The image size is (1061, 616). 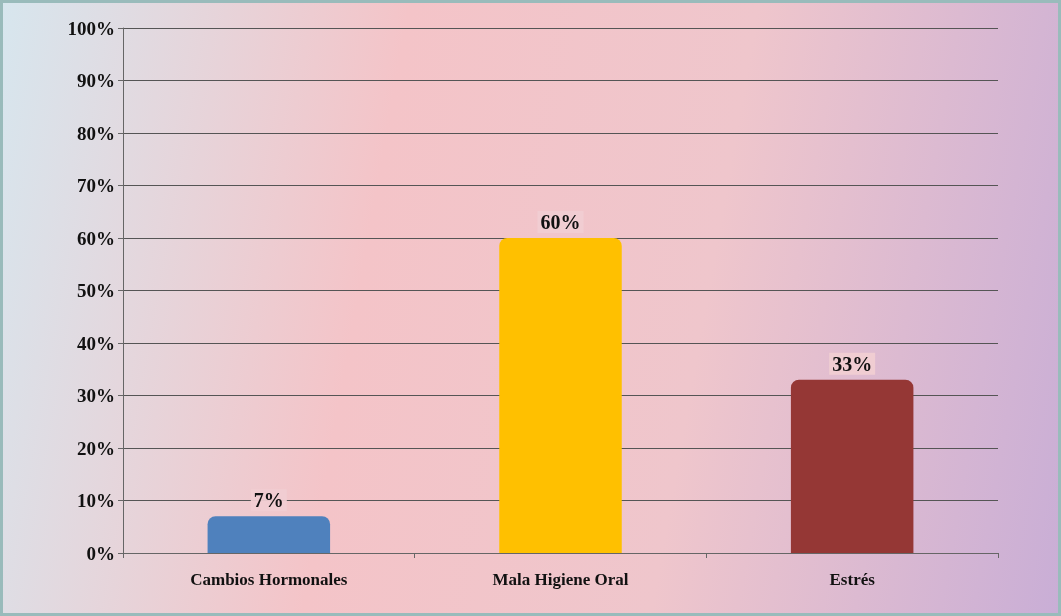 What do you see at coordinates (96, 80) in the screenshot?
I see `y-tick-label: 90%` at bounding box center [96, 80].